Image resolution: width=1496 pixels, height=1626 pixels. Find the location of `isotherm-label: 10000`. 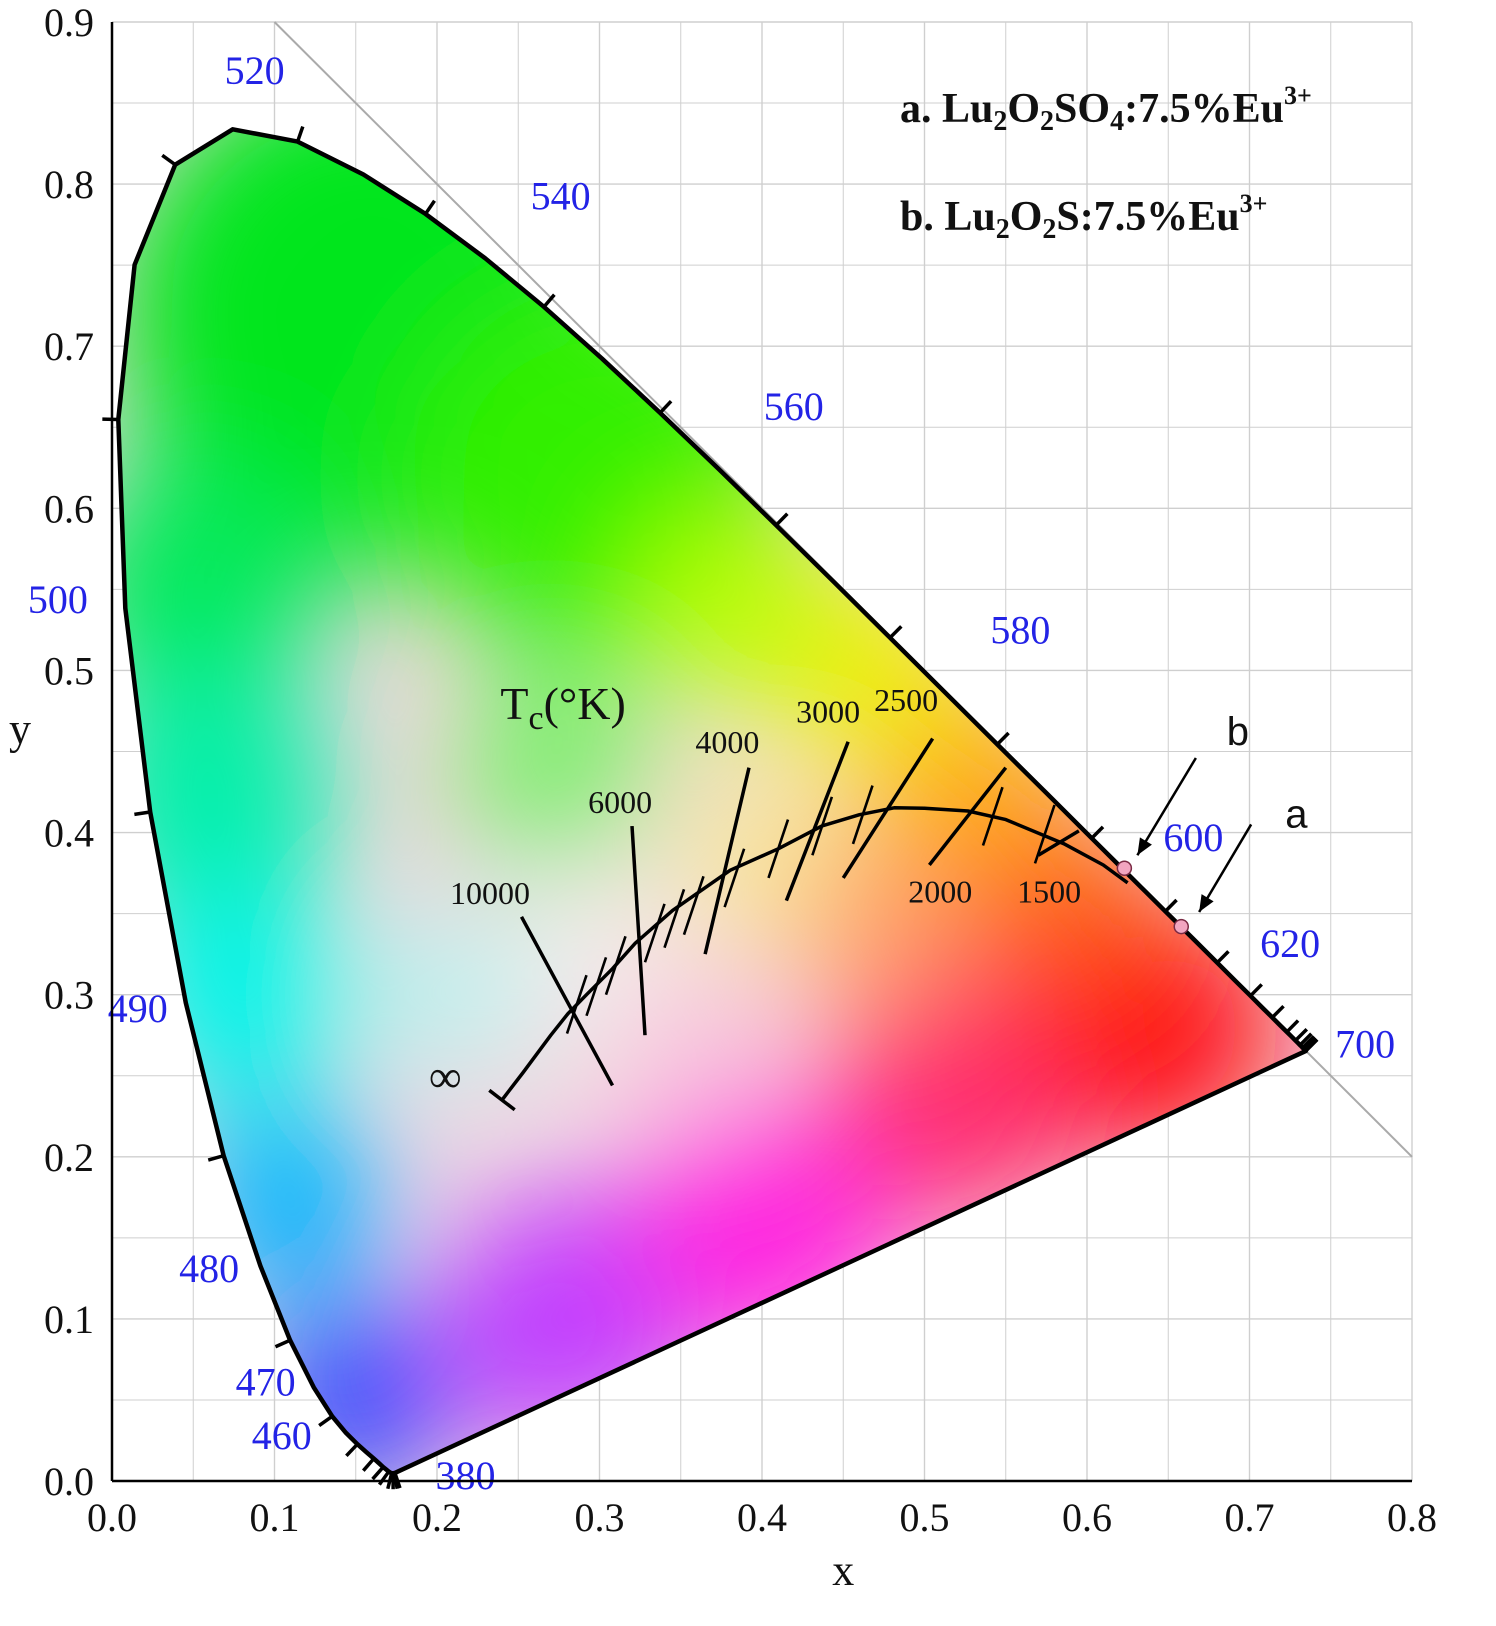

isotherm-label: 10000 is located at coordinates (490, 893).